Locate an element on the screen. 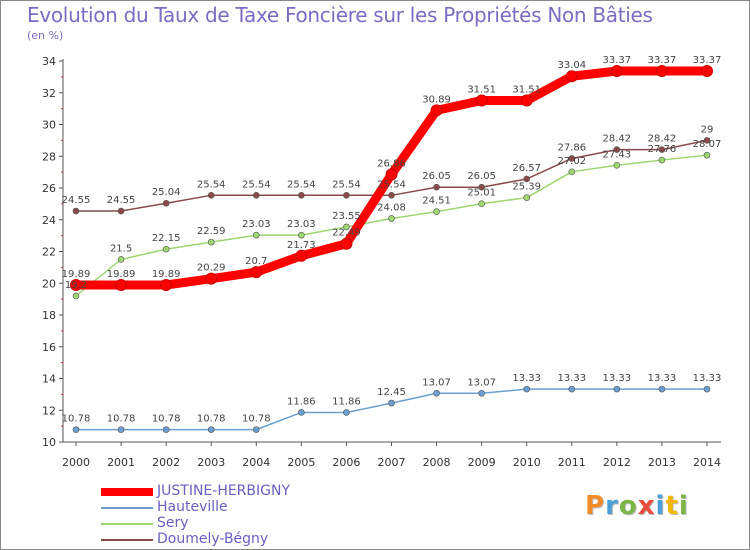 The image size is (750, 550). y-tick-label: 12 is located at coordinates (49, 410).